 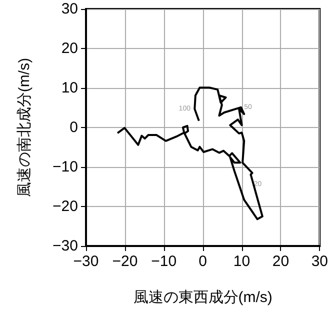 What do you see at coordinates (69, 48) in the screenshot?
I see `y-tick-label: 20` at bounding box center [69, 48].